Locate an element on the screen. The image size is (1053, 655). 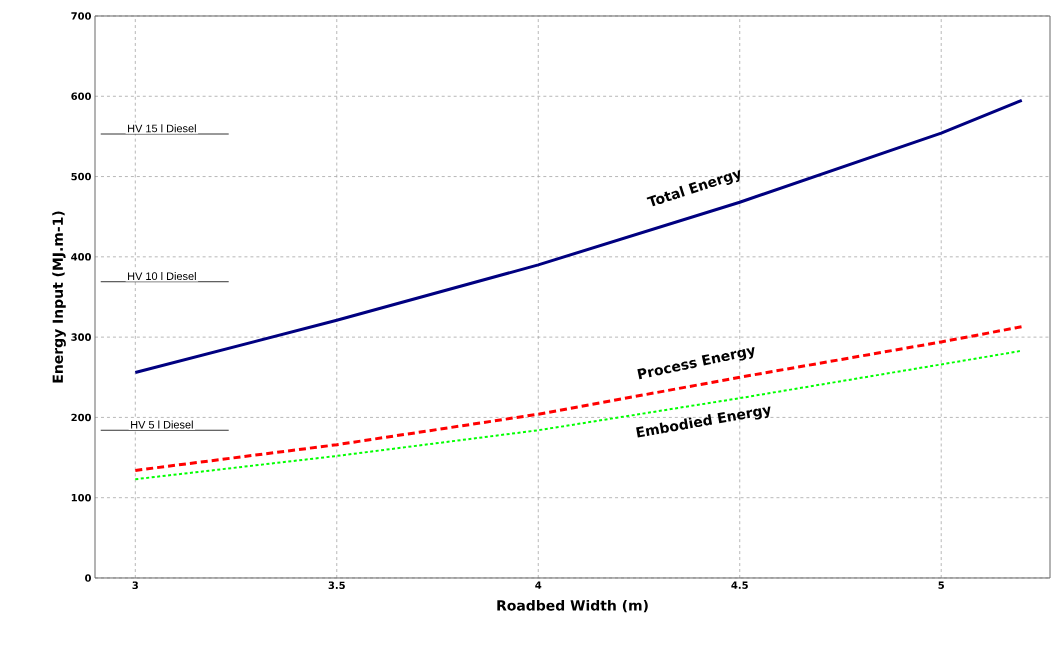
y-tick-label: 100 is located at coordinates (81, 497).